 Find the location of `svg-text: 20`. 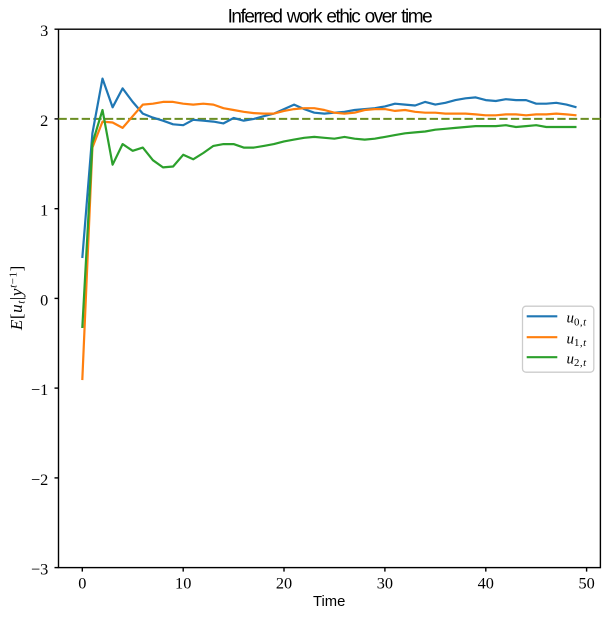

svg-text: 20 is located at coordinates (284, 583).